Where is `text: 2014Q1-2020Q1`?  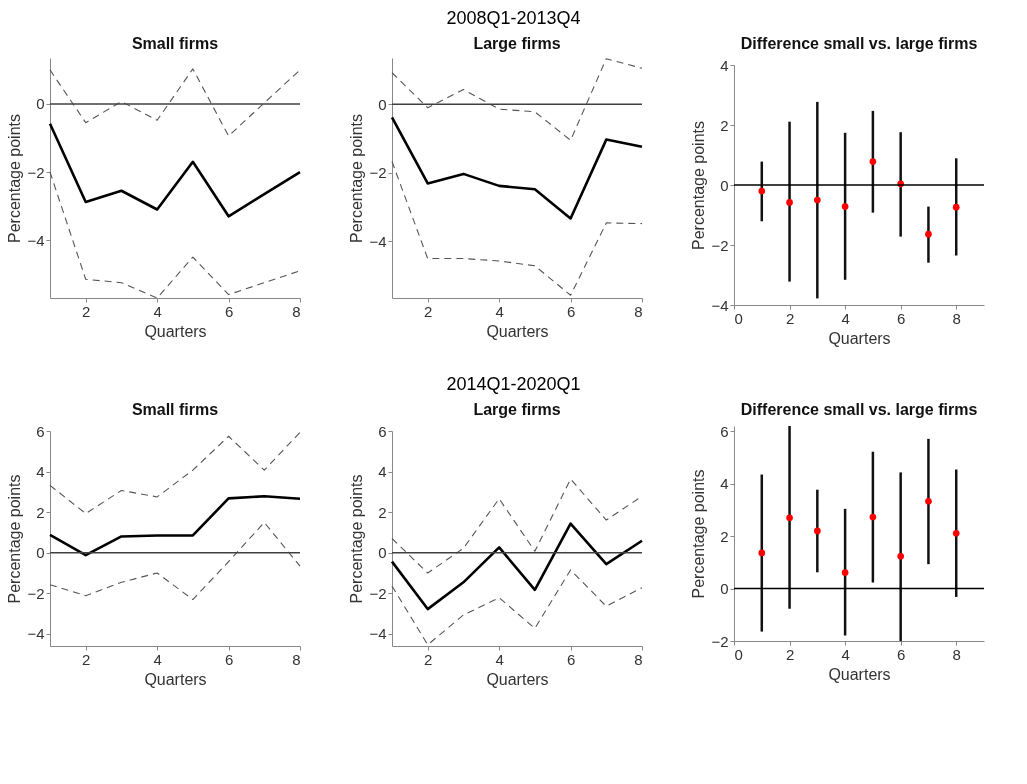 text: 2014Q1-2020Q1 is located at coordinates (513, 384).